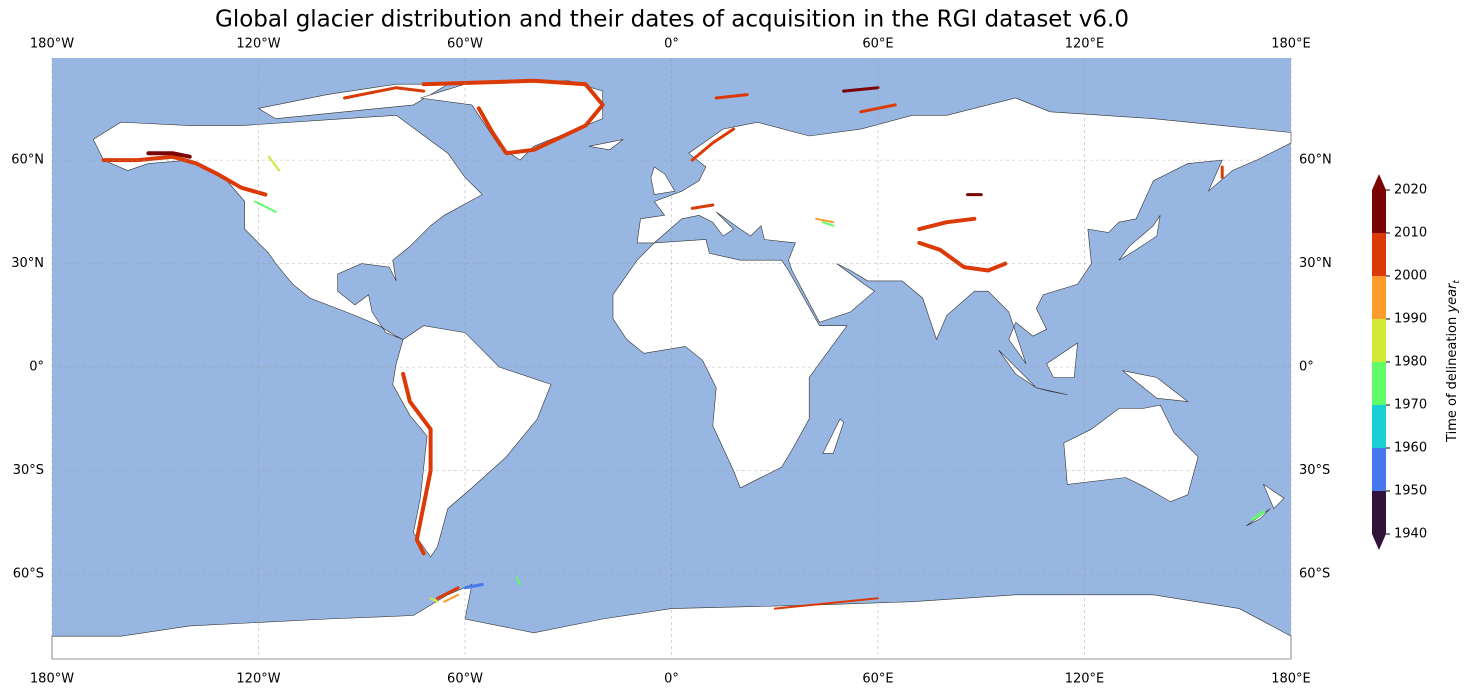 The image size is (1473, 697). I want to click on colorbar-label-var: year, so click(1452, 298).